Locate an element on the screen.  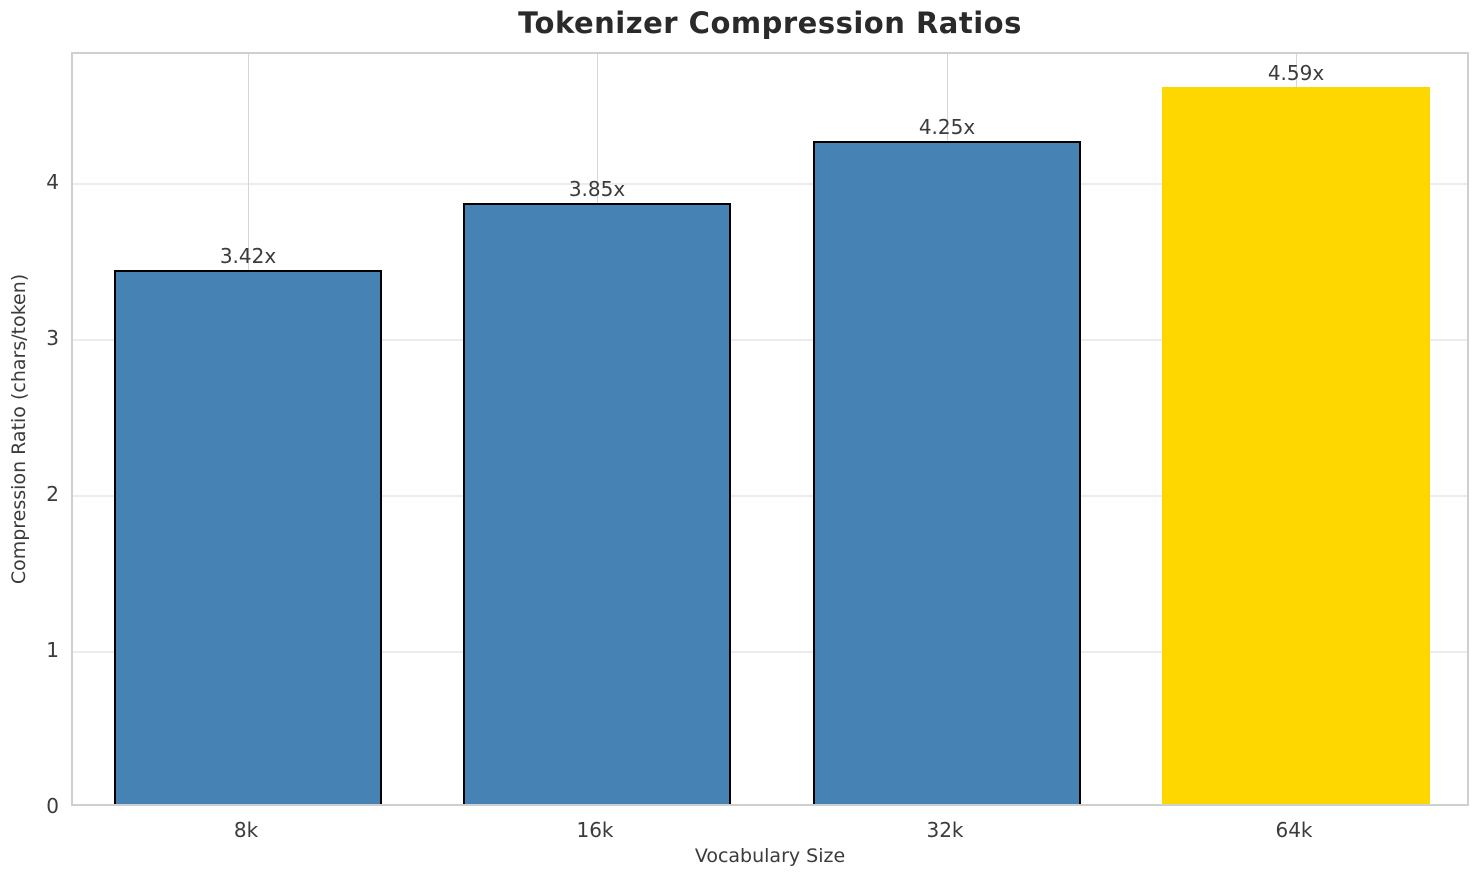
y-tick-label-2: 2 is located at coordinates (52, 493).